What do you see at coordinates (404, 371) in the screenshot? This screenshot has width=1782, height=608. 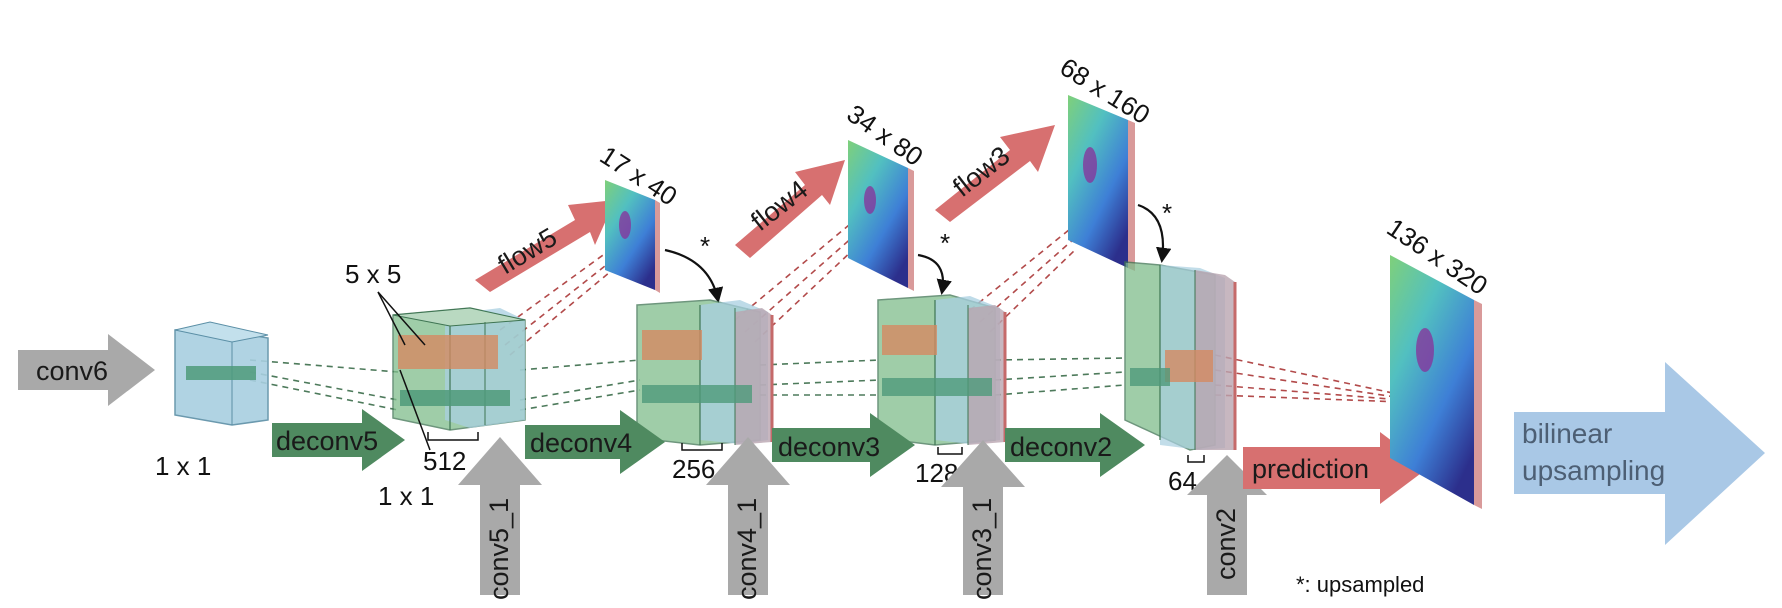 I see `kernel-pointer-lines` at bounding box center [404, 371].